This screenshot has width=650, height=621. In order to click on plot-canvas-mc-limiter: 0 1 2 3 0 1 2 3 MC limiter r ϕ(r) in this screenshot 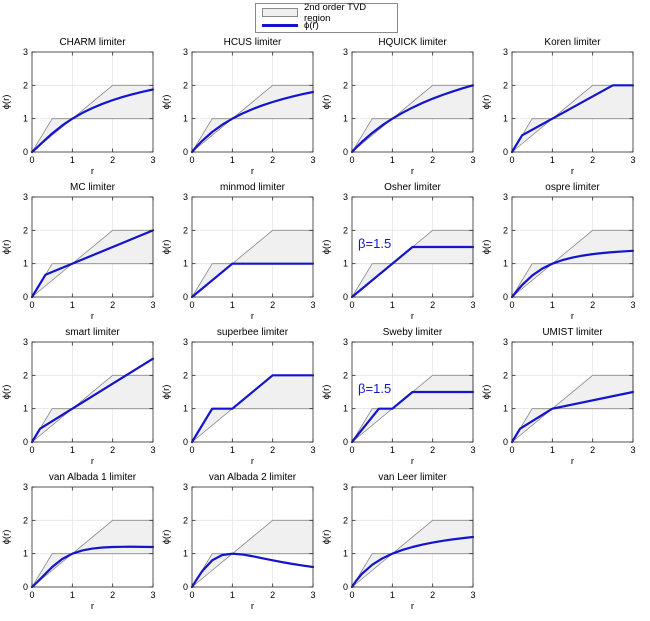, I will do `click(78, 252)`.